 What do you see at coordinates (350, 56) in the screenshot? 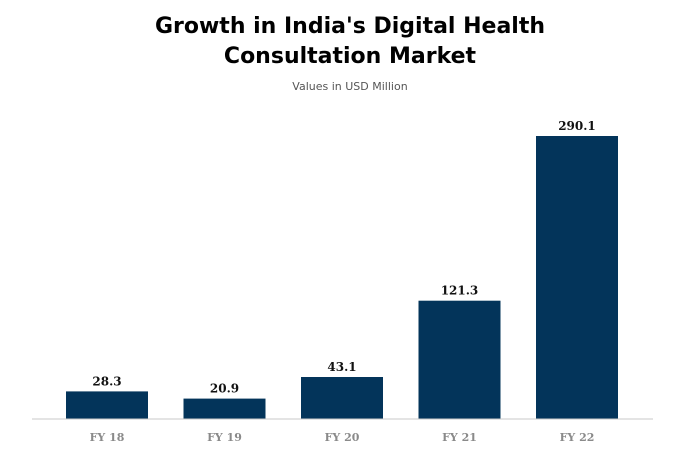
I see `chart-title-line-2: Consultation Market` at bounding box center [350, 56].